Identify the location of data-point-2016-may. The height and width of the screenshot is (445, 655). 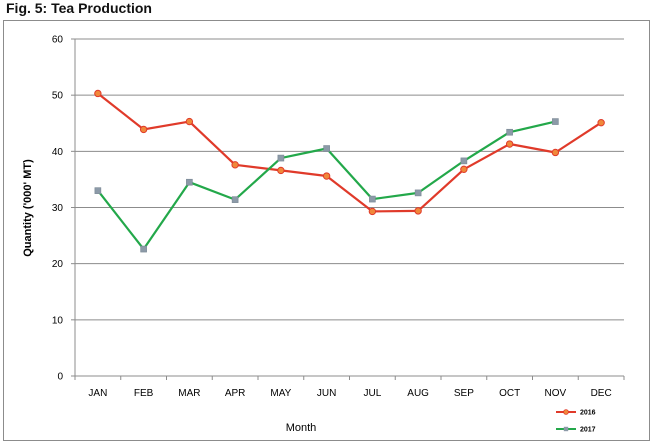
(281, 170).